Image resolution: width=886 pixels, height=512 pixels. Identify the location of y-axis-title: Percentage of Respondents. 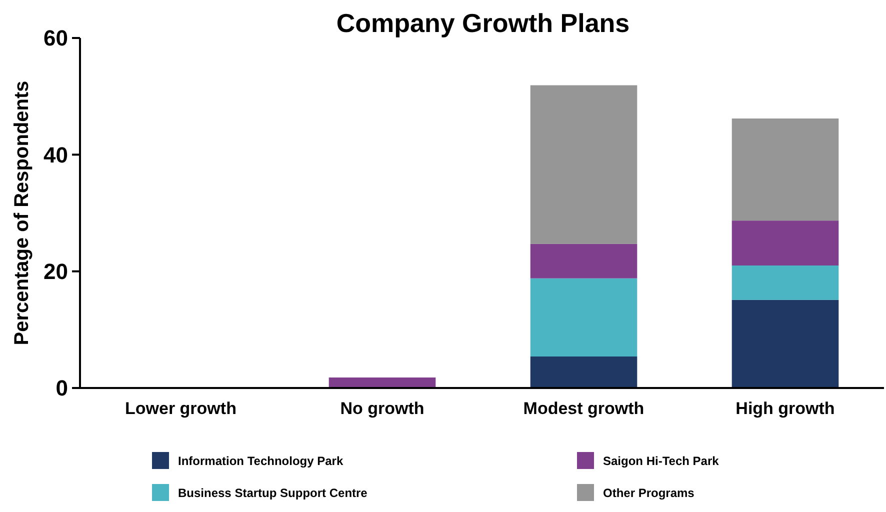
(22, 213).